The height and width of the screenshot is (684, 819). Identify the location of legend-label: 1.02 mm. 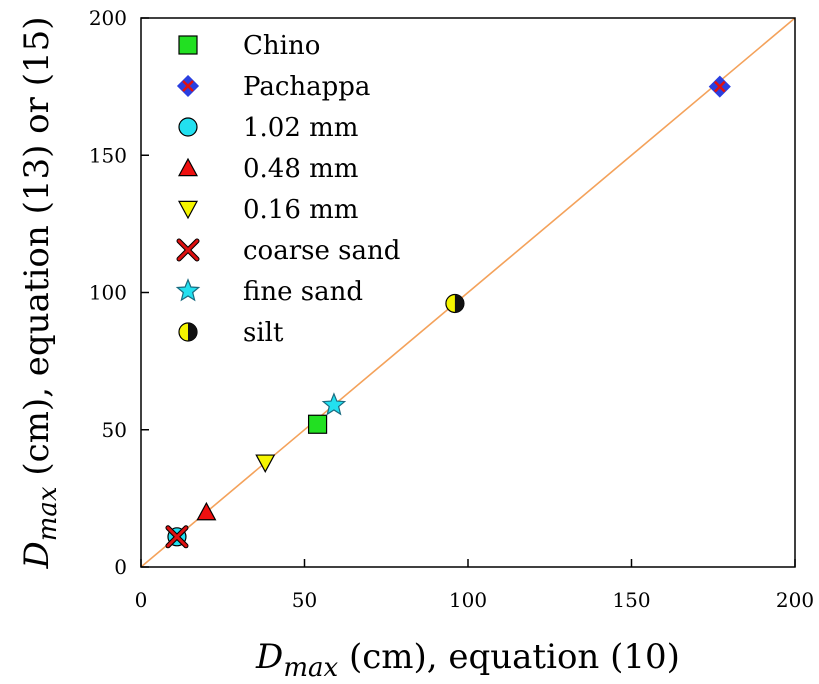
(300, 128).